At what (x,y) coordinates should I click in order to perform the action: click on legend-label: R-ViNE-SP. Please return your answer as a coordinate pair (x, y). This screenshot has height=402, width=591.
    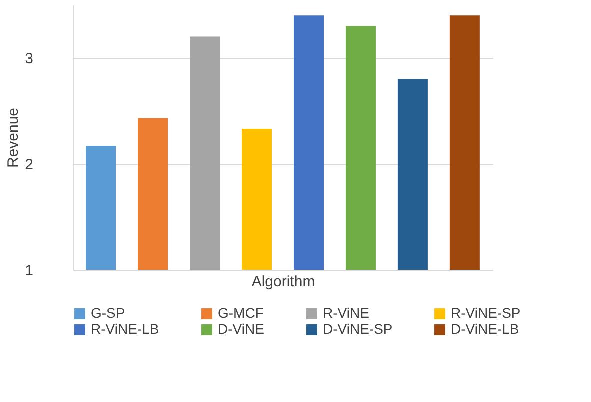
    Looking at the image, I should click on (486, 313).